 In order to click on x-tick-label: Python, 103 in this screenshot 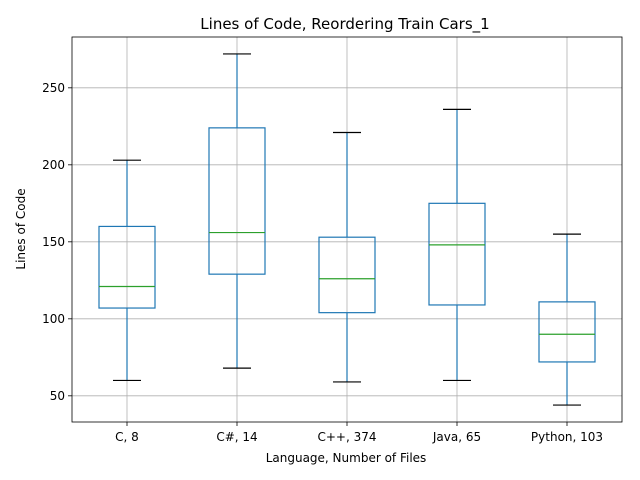, I will do `click(567, 437)`.